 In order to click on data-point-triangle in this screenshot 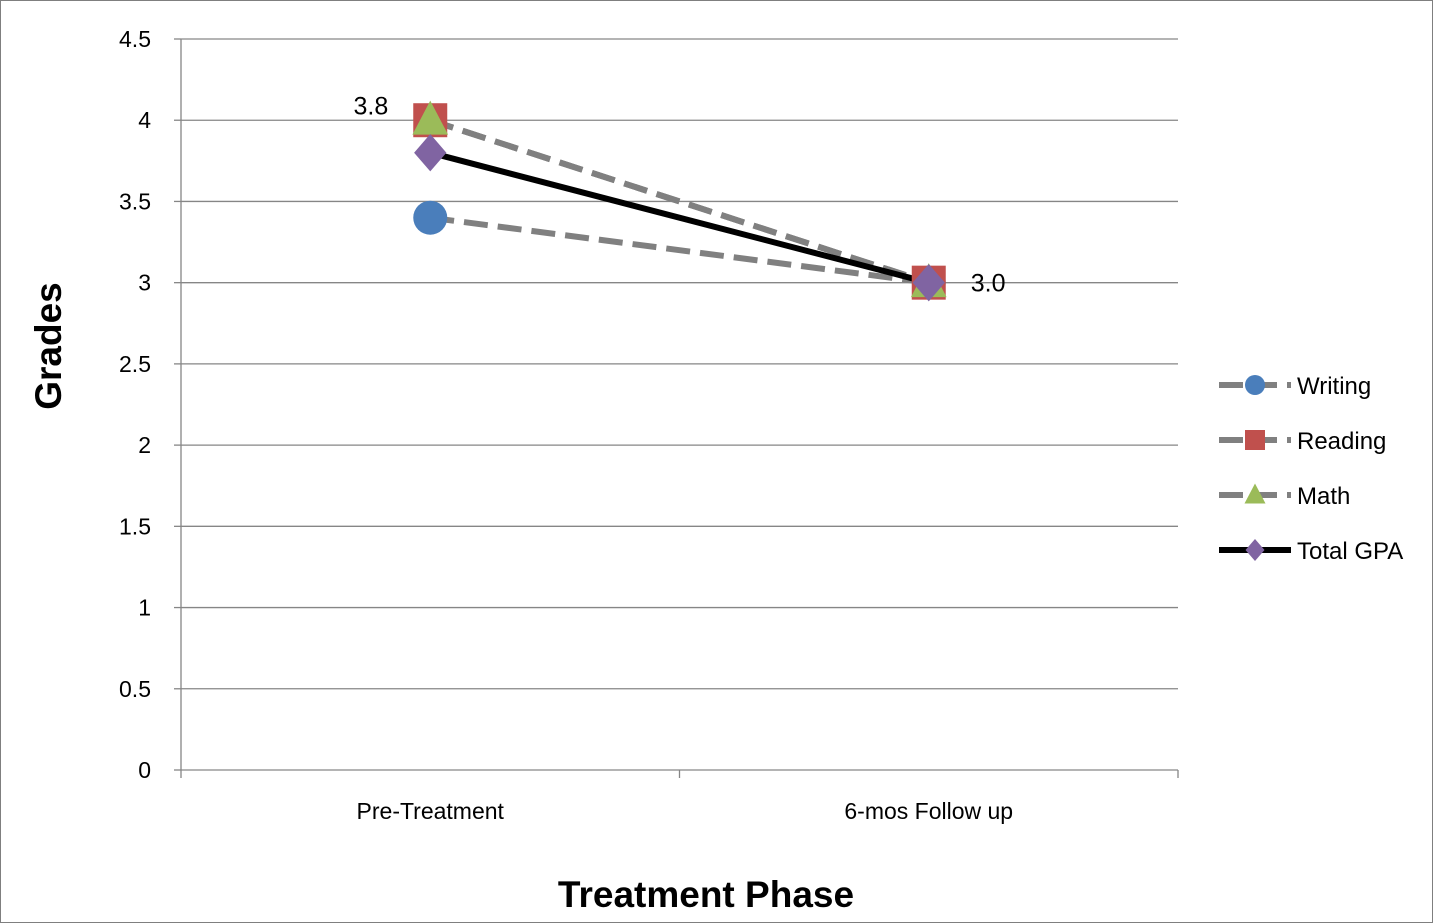, I will do `click(430, 117)`.